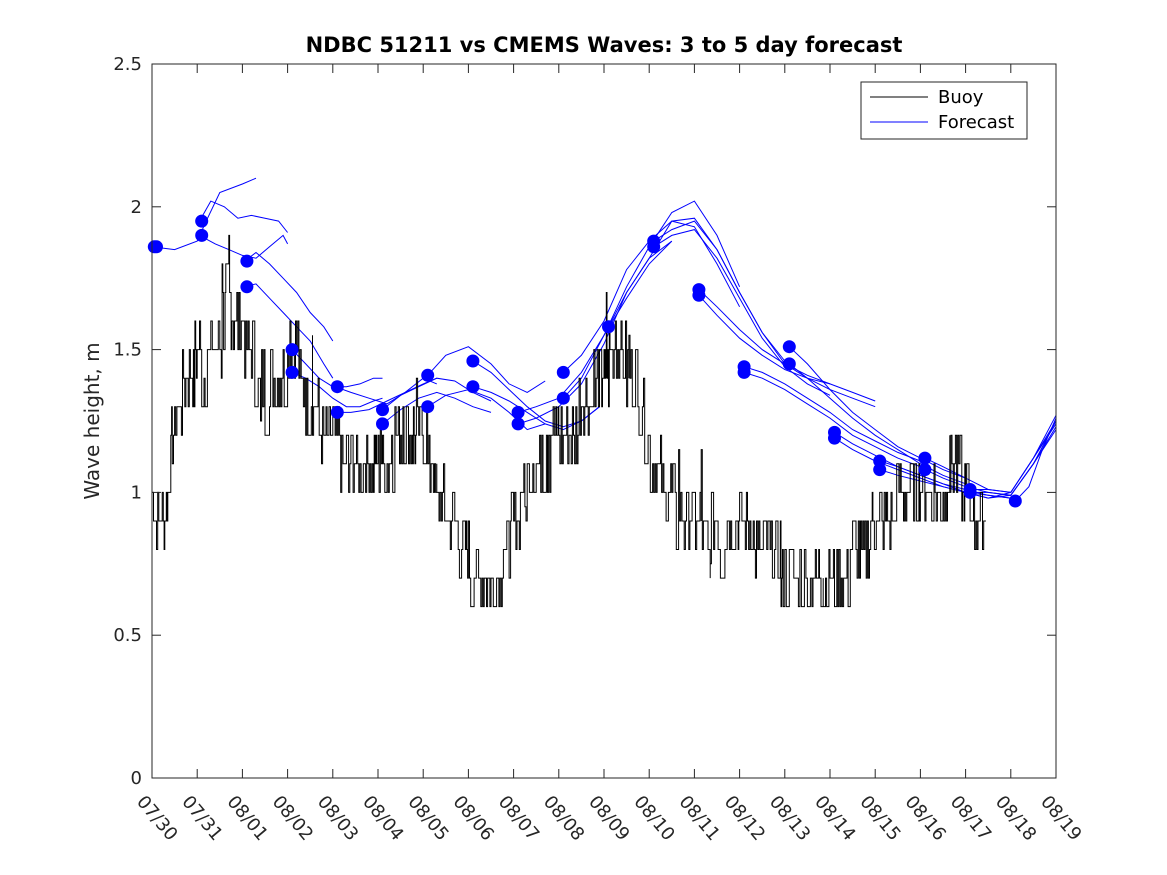 Image resolution: width=1167 pixels, height=875 pixels. I want to click on legend-forecast-label: Forecast, so click(976, 122).